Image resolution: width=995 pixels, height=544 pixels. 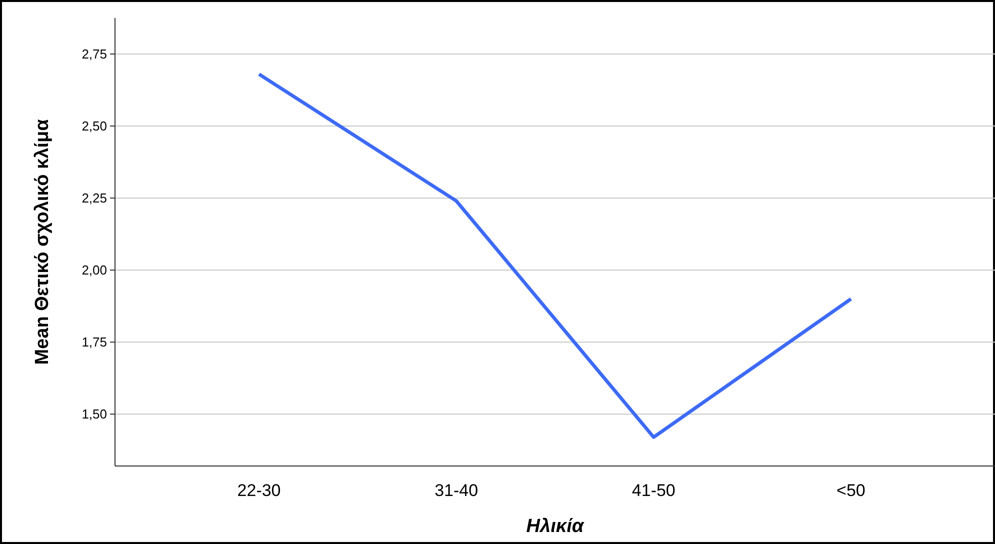 What do you see at coordinates (42, 241) in the screenshot?
I see `y-axis-title: Mean Θετικό σχολικό κλίμα` at bounding box center [42, 241].